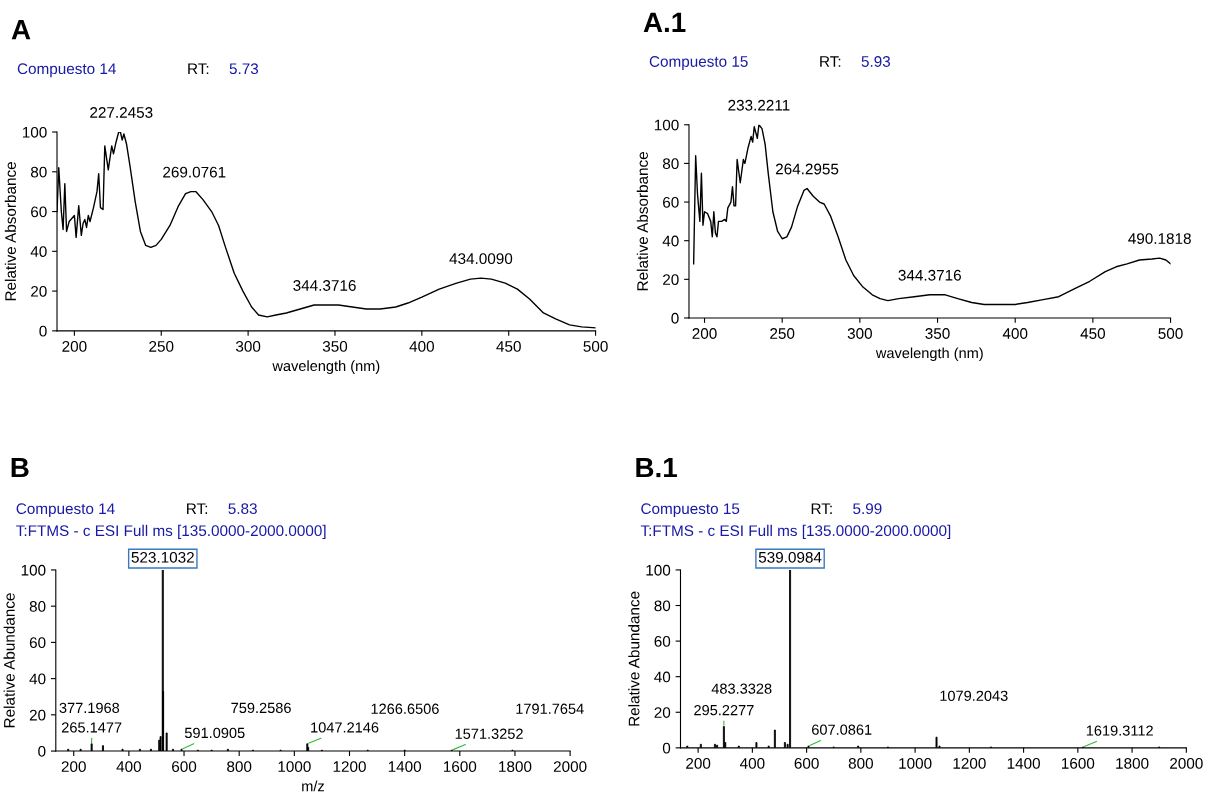 This screenshot has width=1213, height=805. I want to click on text: 5.83, so click(242, 509).